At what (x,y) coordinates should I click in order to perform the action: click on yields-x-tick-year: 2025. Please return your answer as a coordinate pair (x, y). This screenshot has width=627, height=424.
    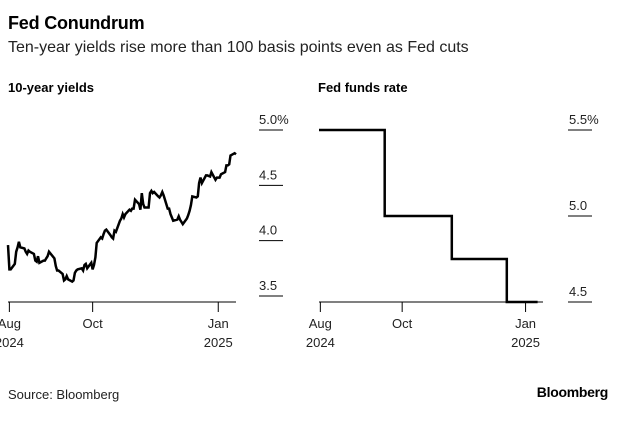
    Looking at the image, I should click on (218, 342).